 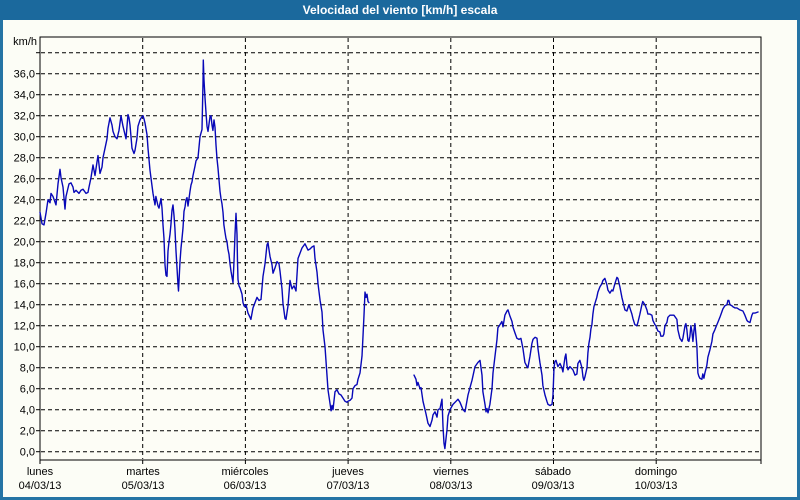 I want to click on title-bar: Velocidad del viento [km/h] escala, so click(x=400, y=10).